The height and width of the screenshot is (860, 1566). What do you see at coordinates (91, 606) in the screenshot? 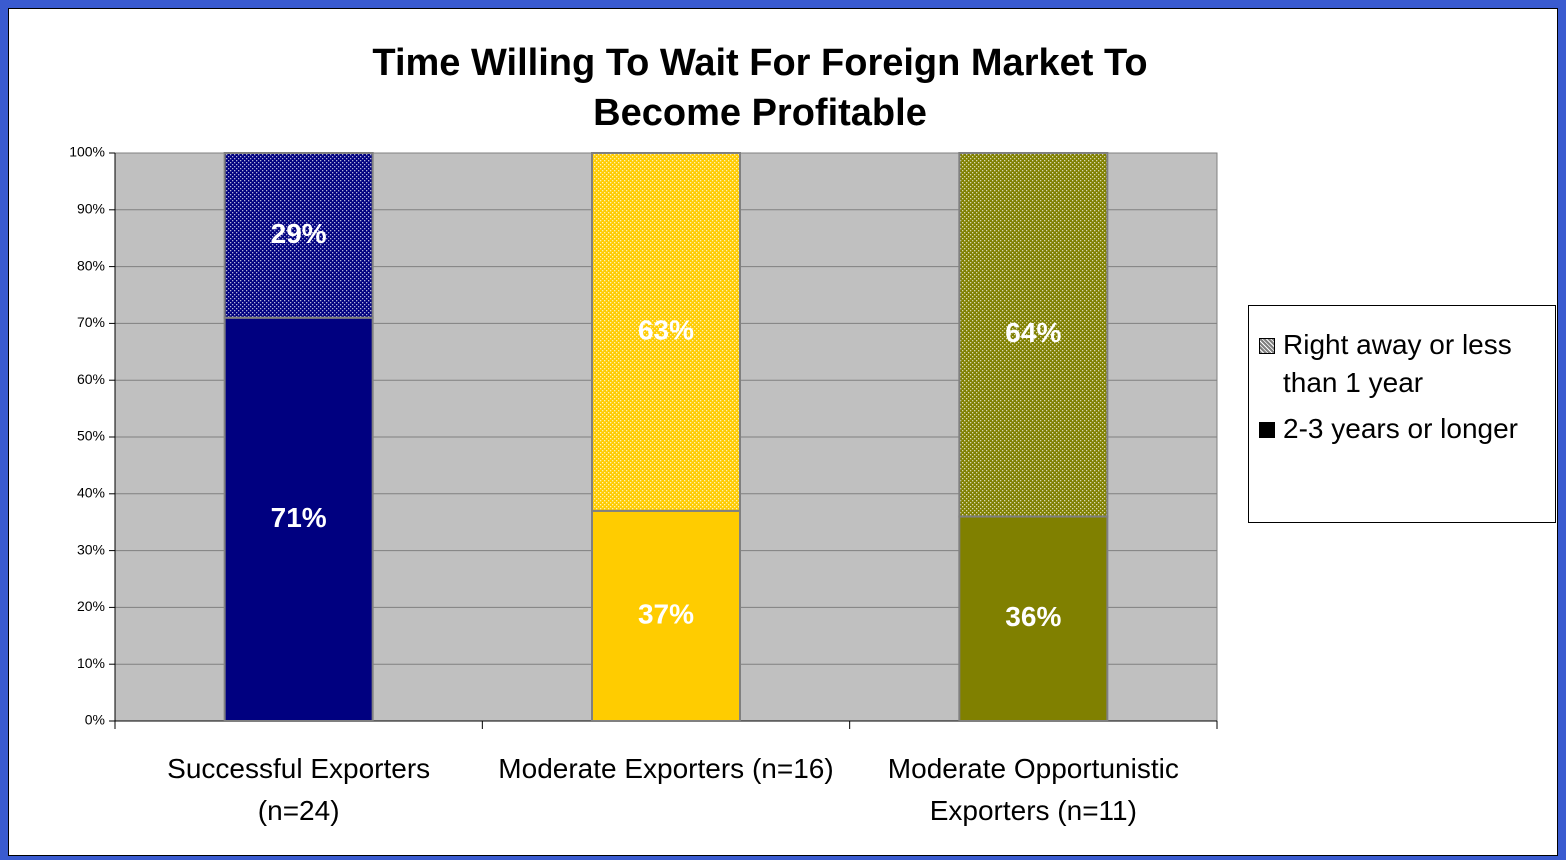
I see `y-tick-label: 20%` at bounding box center [91, 606].